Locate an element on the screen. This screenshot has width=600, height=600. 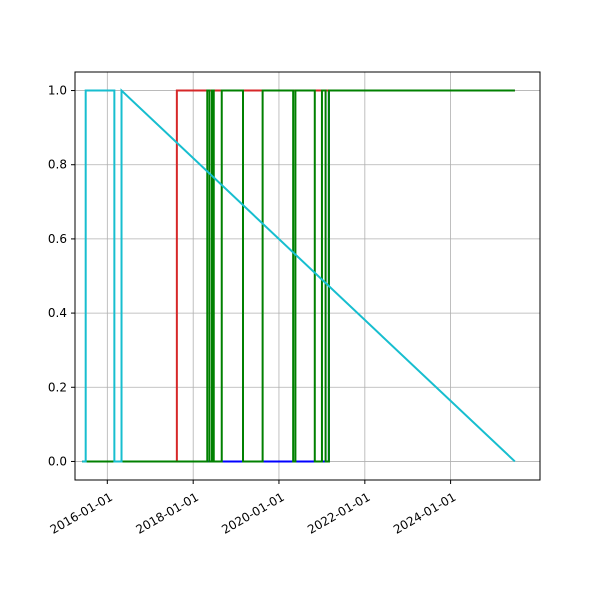
y-tick-label: 1.0 is located at coordinates (57, 91).